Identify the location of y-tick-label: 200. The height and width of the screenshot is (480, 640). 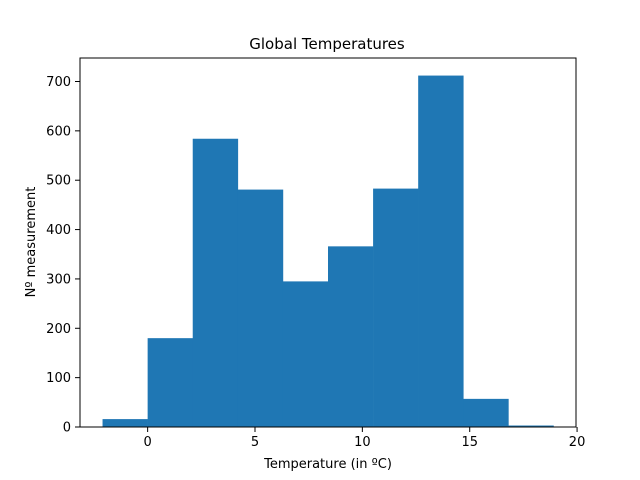
(58, 329).